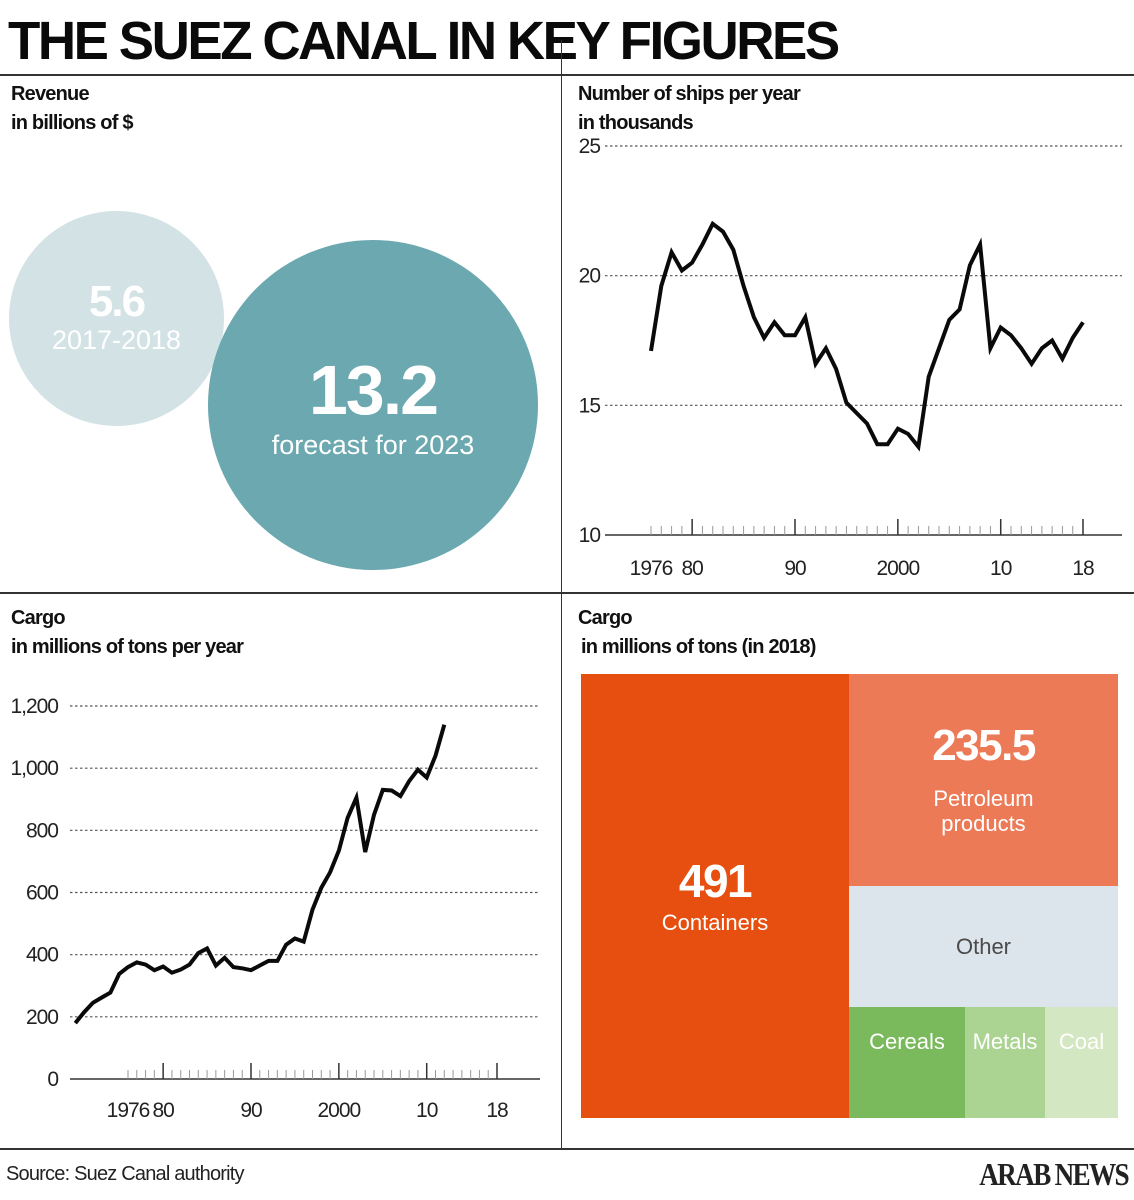 The image size is (1134, 1200). Describe the element at coordinates (42, 955) in the screenshot. I see `y-tick-label: 400` at that location.